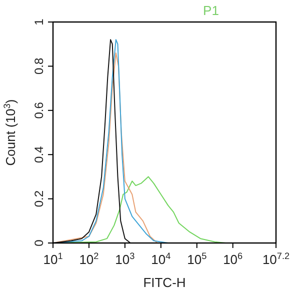 This screenshot has width=290, height=296. Describe the element at coordinates (39, 66) in the screenshot. I see `y-tick-label: 0.8` at that location.